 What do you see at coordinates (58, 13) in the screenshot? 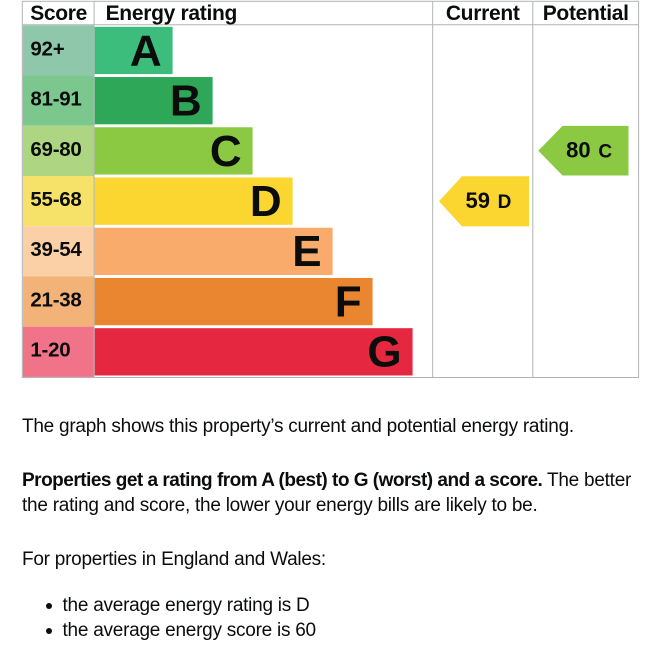
I see `svg-text: Score` at bounding box center [58, 13].